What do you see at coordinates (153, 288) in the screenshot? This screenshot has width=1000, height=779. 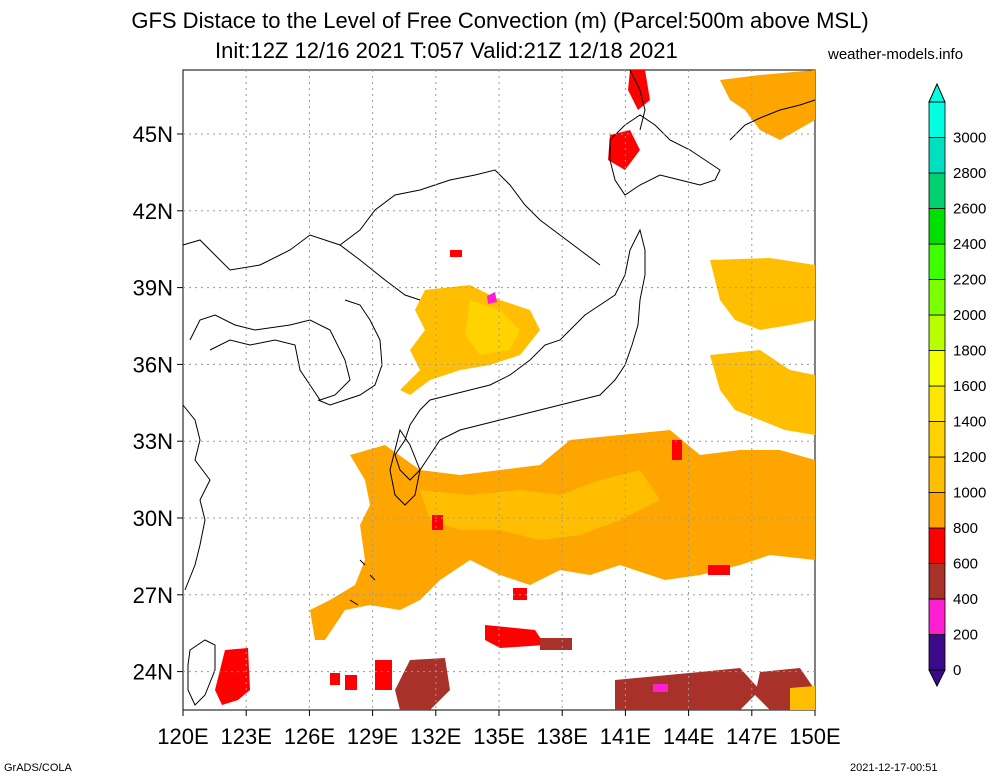 I see `lat-tick-label: 39N` at bounding box center [153, 288].